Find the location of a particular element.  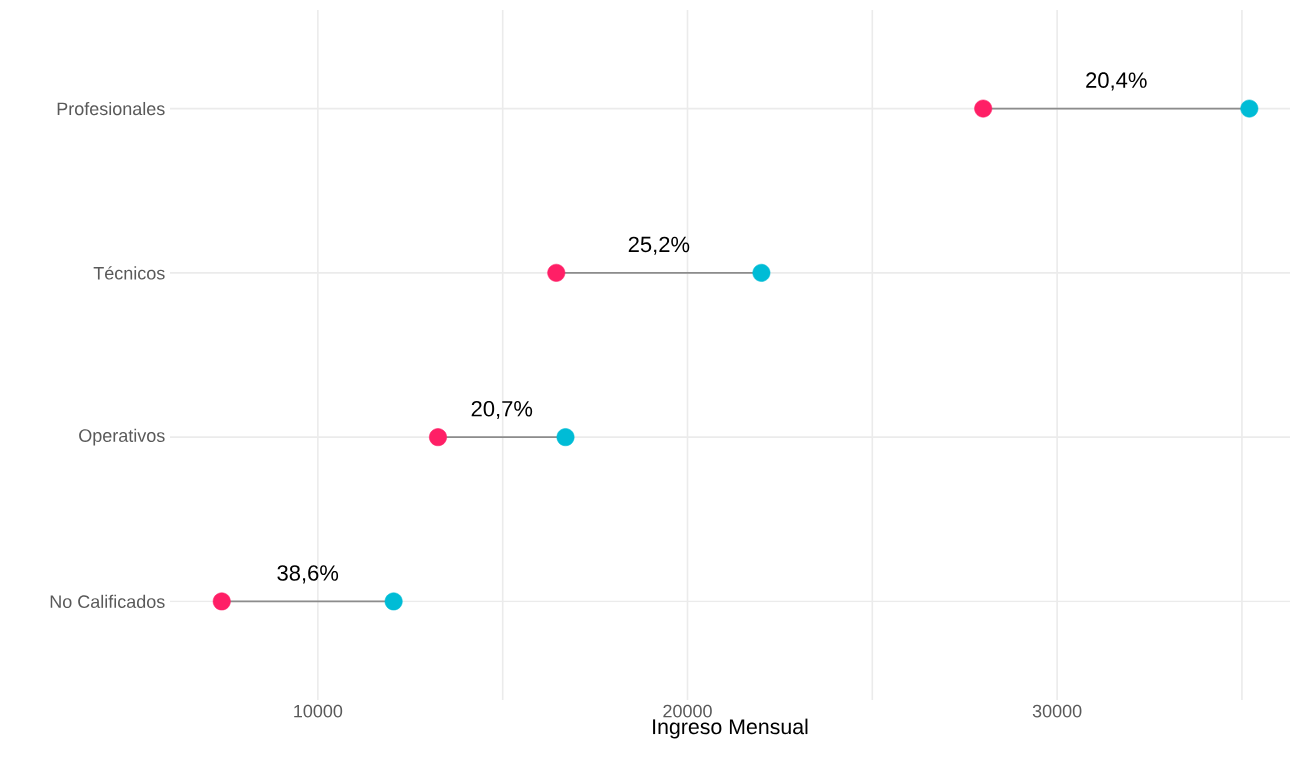

y-tick-label: No Calificados is located at coordinates (107, 601).